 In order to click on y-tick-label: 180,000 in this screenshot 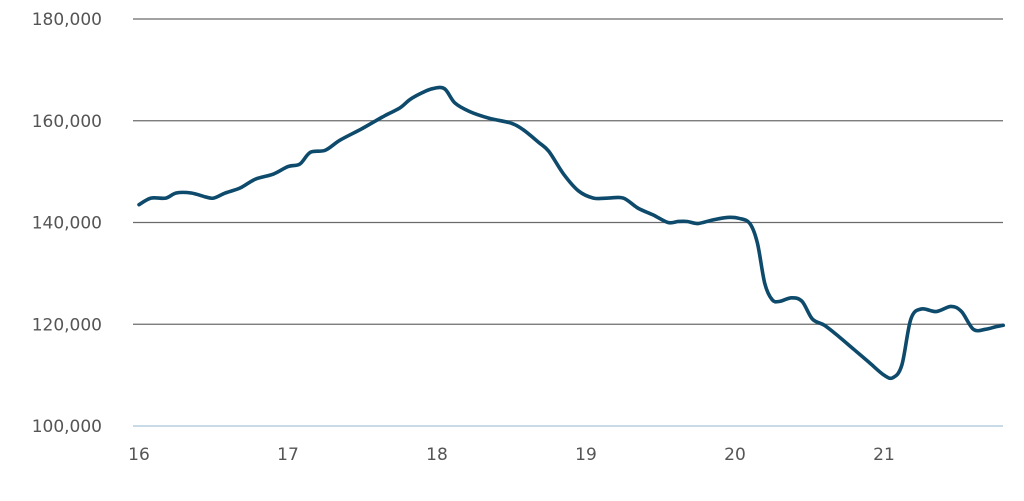, I will do `click(67, 20)`.